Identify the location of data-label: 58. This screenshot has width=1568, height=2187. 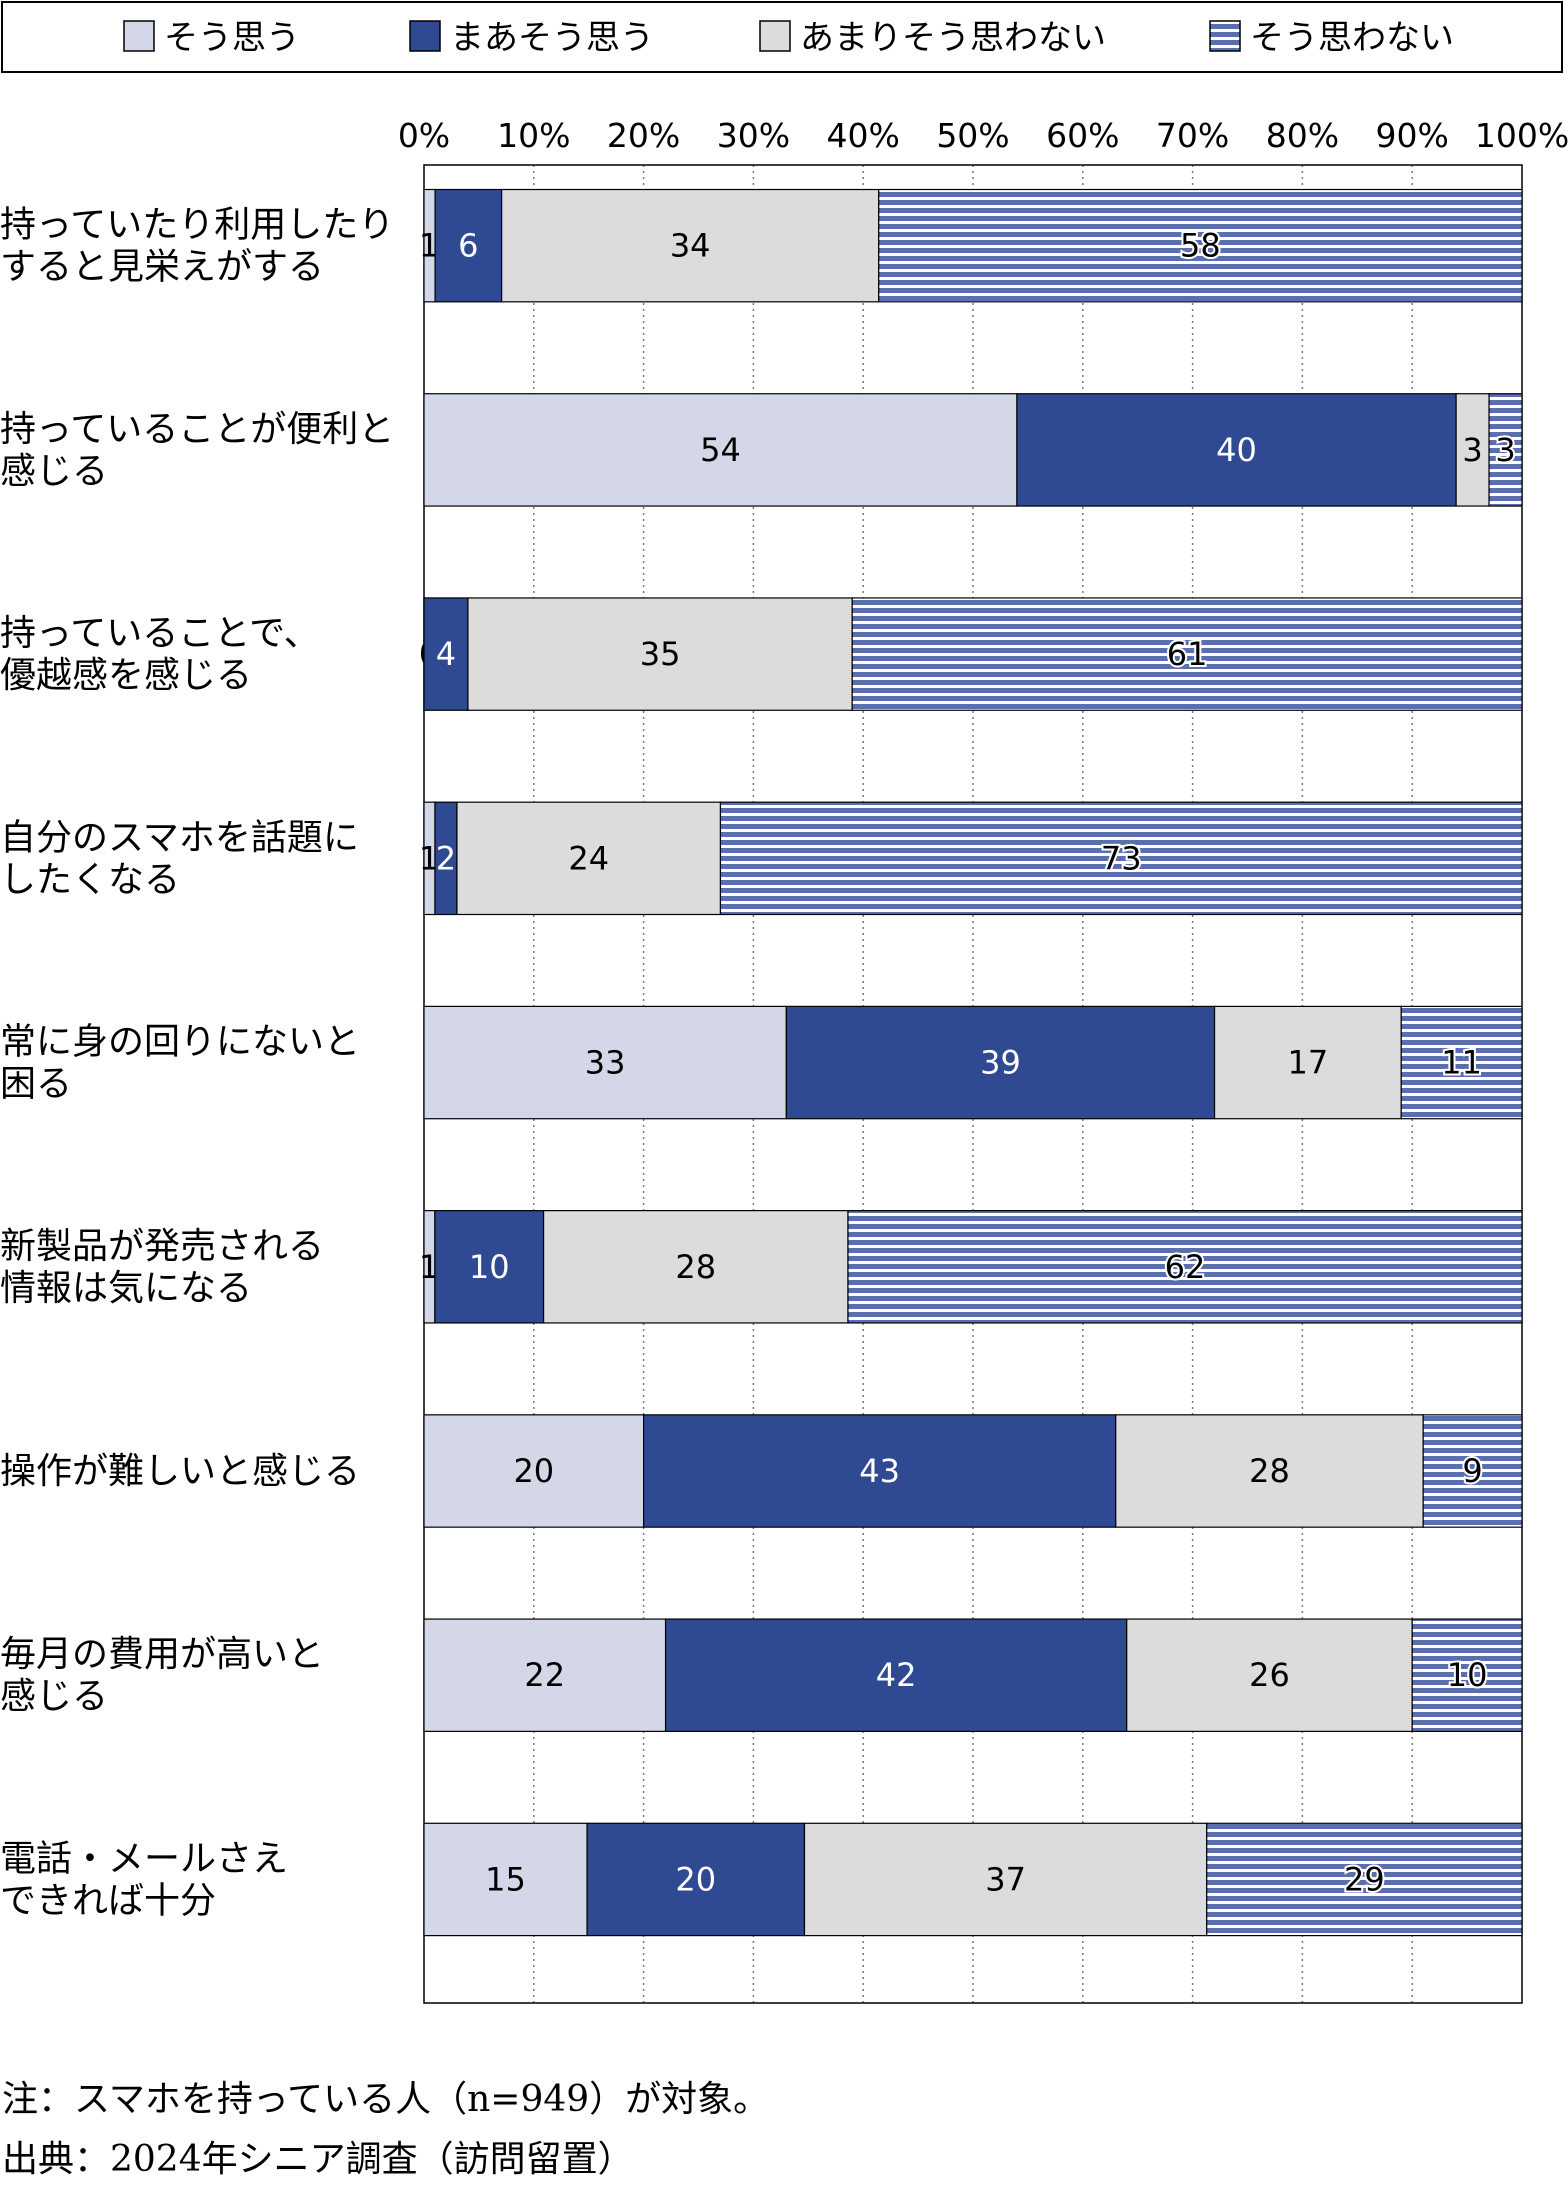
(1200, 246).